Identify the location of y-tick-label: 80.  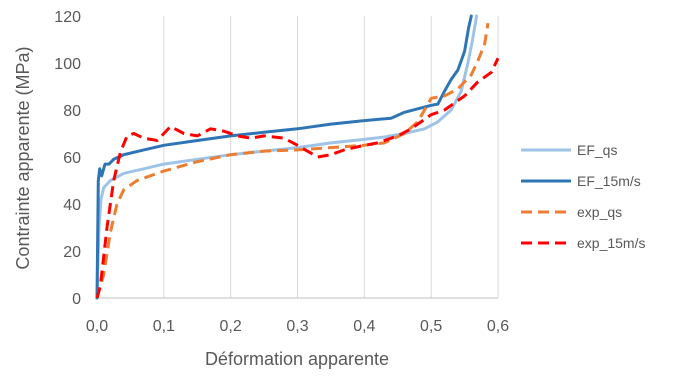
(72, 111).